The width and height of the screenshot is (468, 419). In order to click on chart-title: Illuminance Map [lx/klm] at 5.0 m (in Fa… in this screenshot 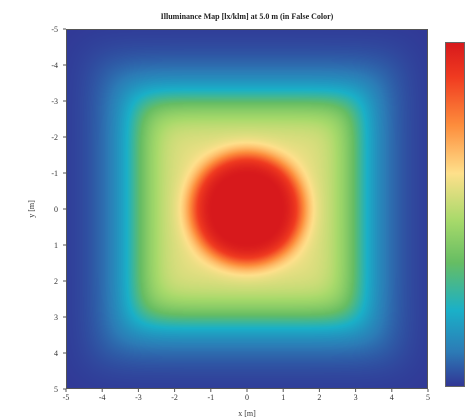, I will do `click(247, 16)`.